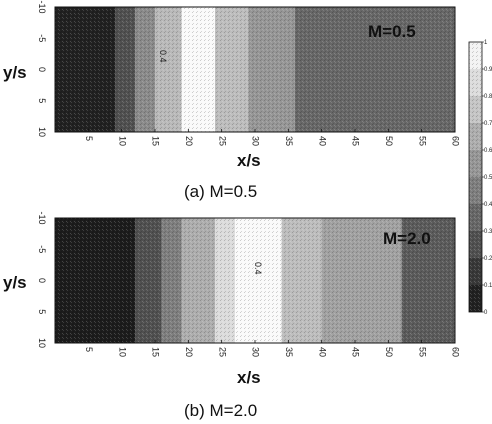 The height and width of the screenshot is (424, 492). What do you see at coordinates (488, 286) in the screenshot?
I see `colorbar-tick-label: 0.1` at bounding box center [488, 286].